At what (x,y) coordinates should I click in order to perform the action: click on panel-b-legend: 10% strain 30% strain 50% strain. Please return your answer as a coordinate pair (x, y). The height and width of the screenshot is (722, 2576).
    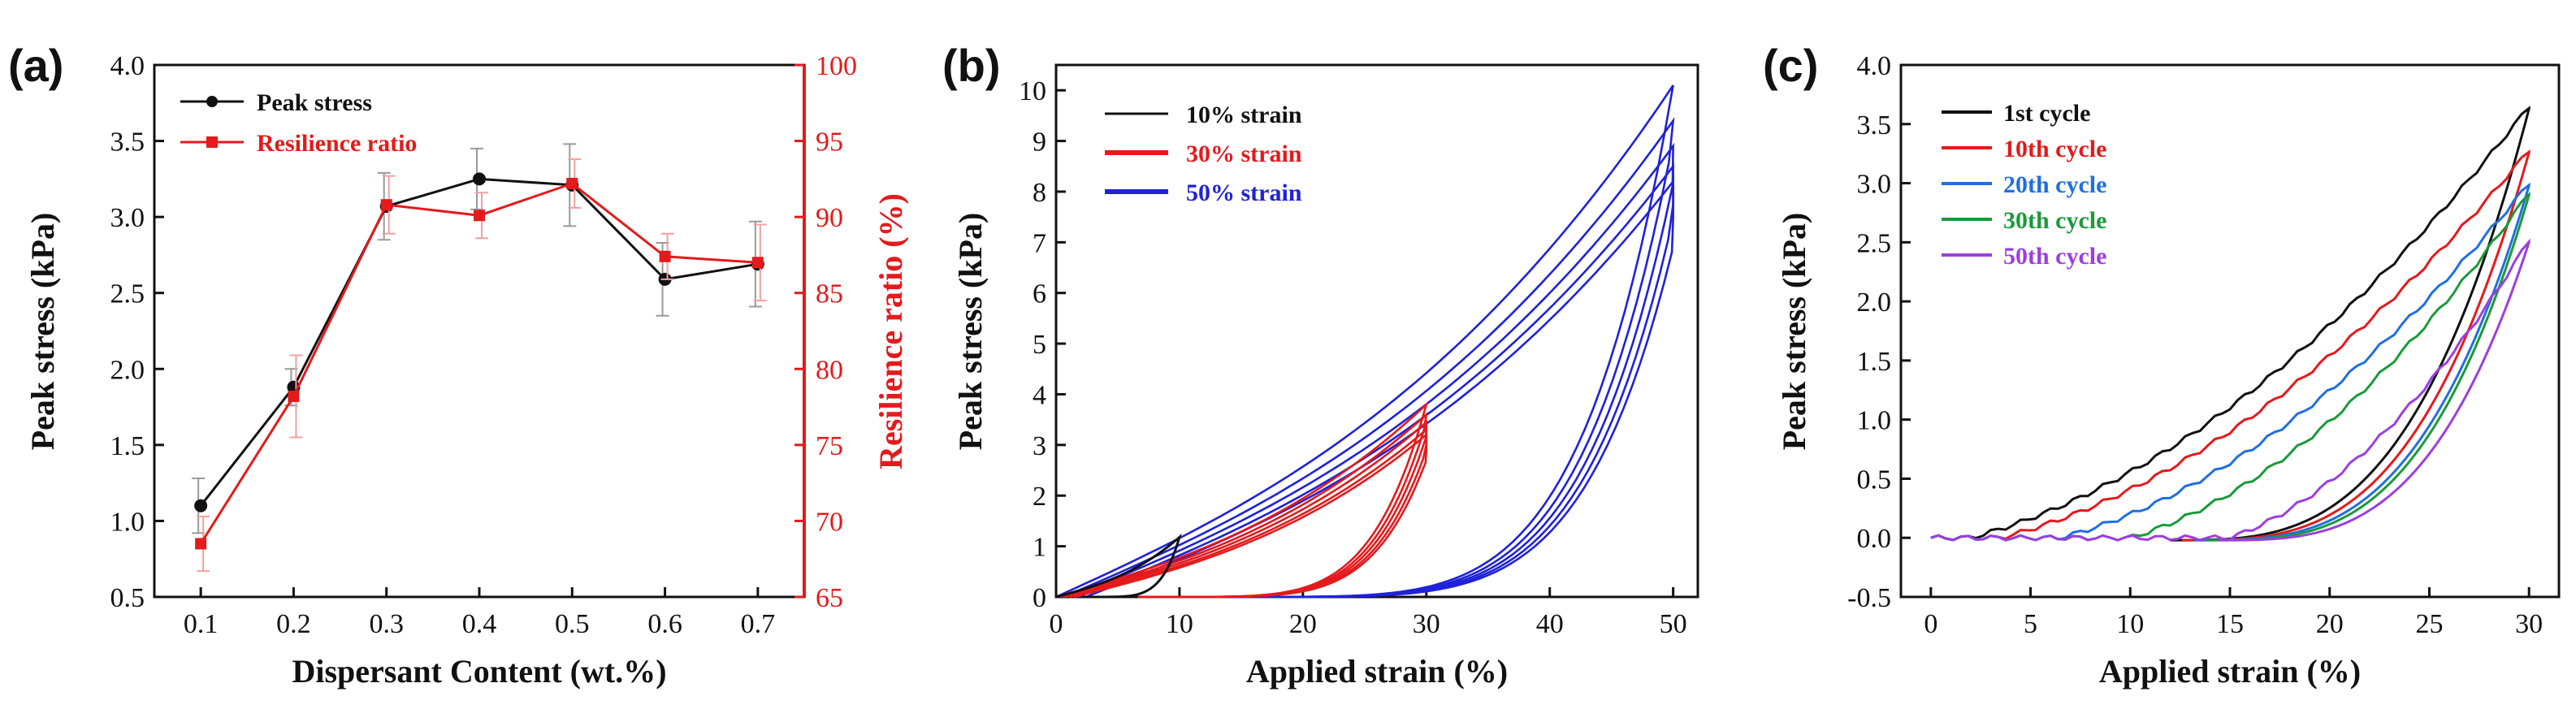
    Looking at the image, I should click on (1203, 154).